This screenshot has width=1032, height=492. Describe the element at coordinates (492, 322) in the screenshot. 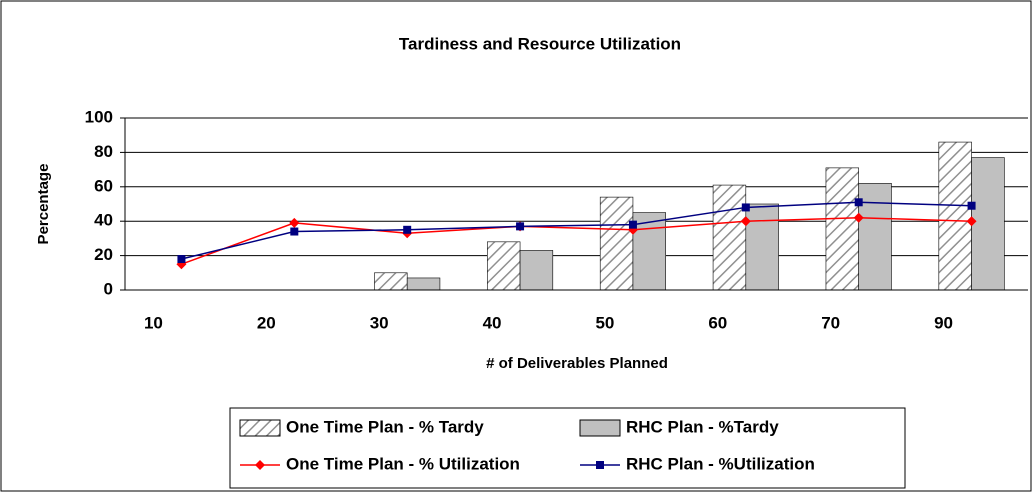

I see `x-tick-label: 40` at that location.